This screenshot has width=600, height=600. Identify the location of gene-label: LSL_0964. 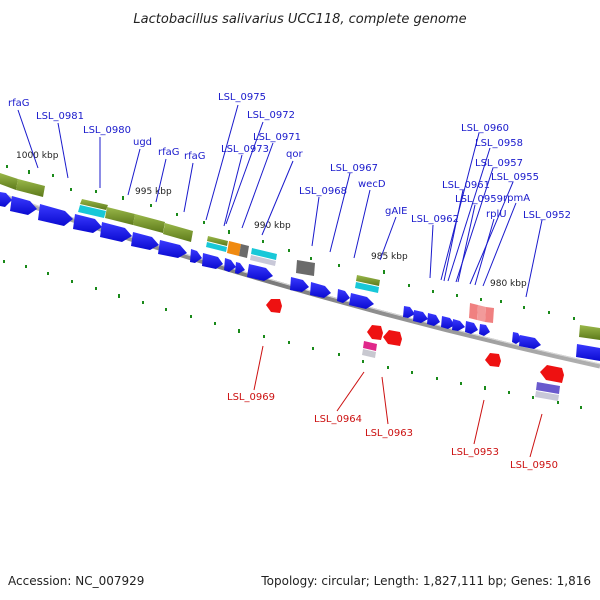
(338, 419).